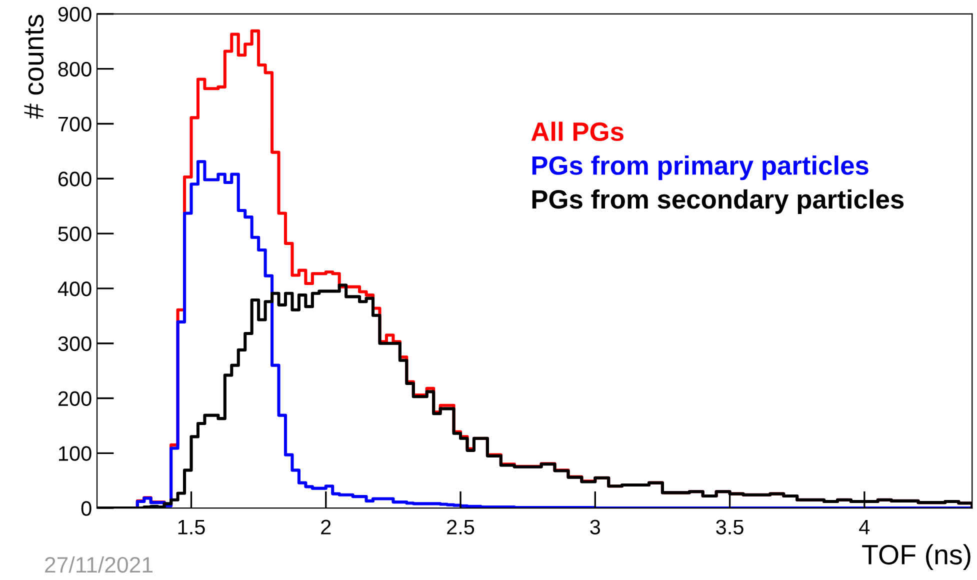 This screenshot has width=977, height=580. Describe the element at coordinates (326, 527) in the screenshot. I see `x-tick-label: 2` at that location.